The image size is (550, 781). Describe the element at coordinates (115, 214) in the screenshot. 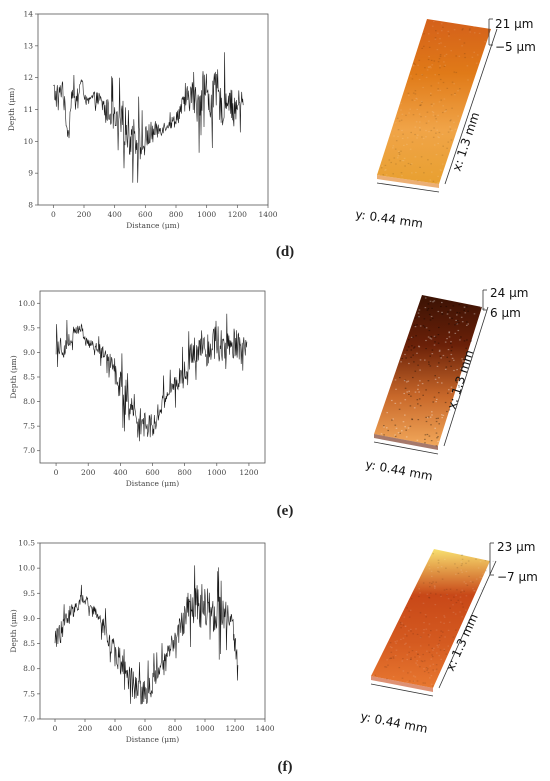

I see `x-tick-label: 400` at that location.